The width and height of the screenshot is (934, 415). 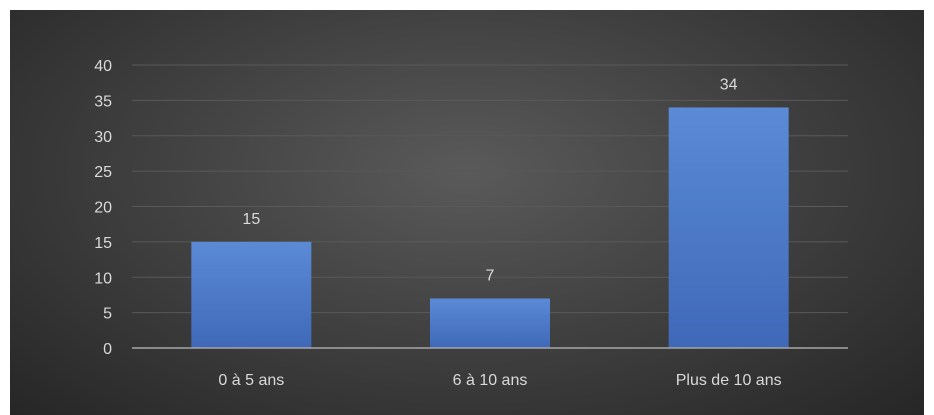 What do you see at coordinates (729, 380) in the screenshot?
I see `x-category-label: Plus de 10 ans` at bounding box center [729, 380].